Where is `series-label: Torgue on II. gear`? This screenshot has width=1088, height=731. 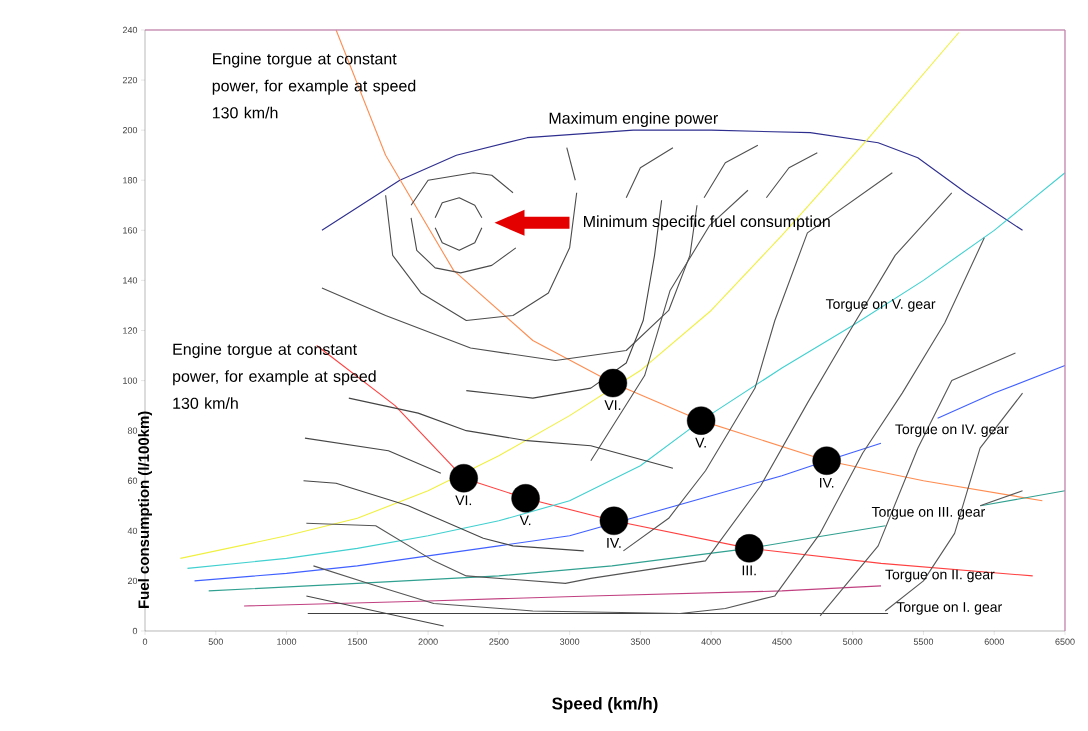 series-label: Torgue on II. gear is located at coordinates (940, 576).